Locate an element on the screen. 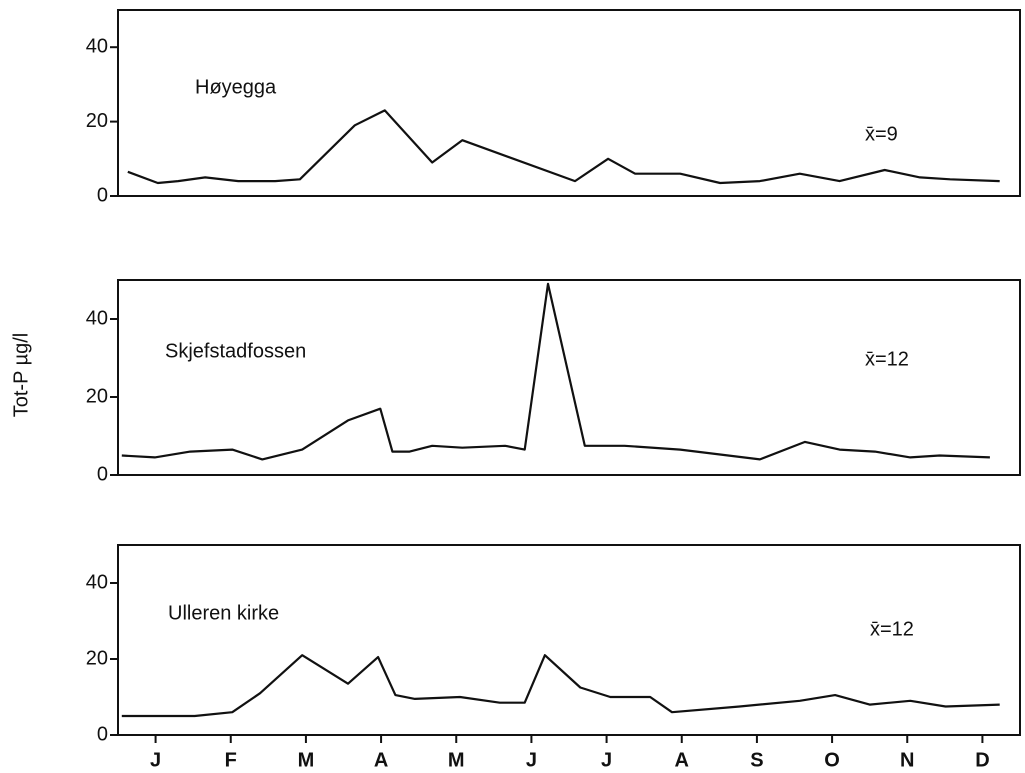 This screenshot has width=1025, height=773. x-tick-label: D is located at coordinates (982, 760).